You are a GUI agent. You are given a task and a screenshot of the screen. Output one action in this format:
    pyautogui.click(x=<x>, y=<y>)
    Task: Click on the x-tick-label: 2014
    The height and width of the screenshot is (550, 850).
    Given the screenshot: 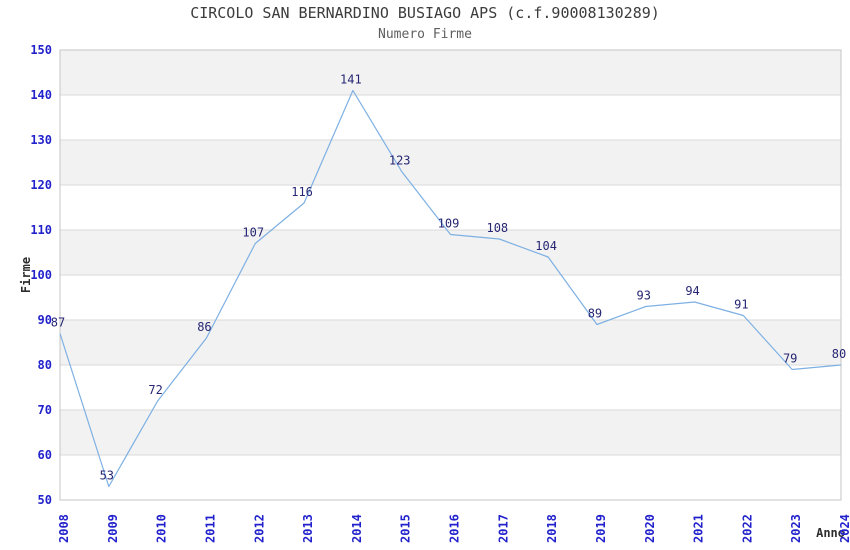 What is the action you would take?
    pyautogui.click(x=357, y=528)
    